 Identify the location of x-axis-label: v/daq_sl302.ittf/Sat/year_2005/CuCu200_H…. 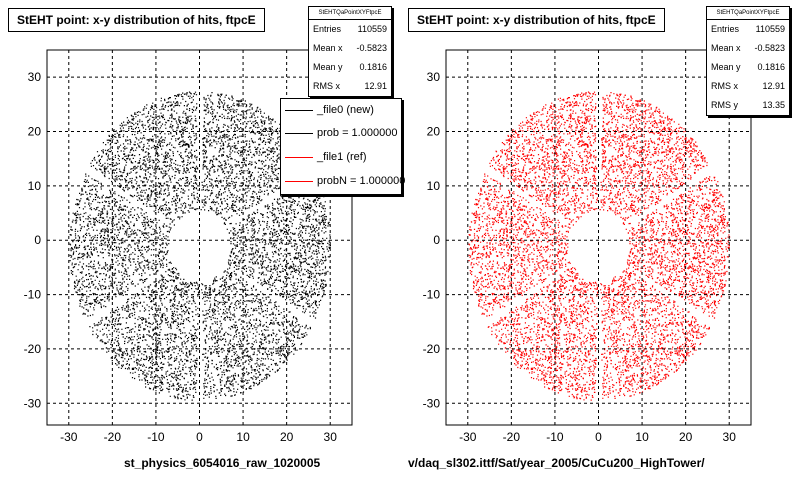
(556, 463).